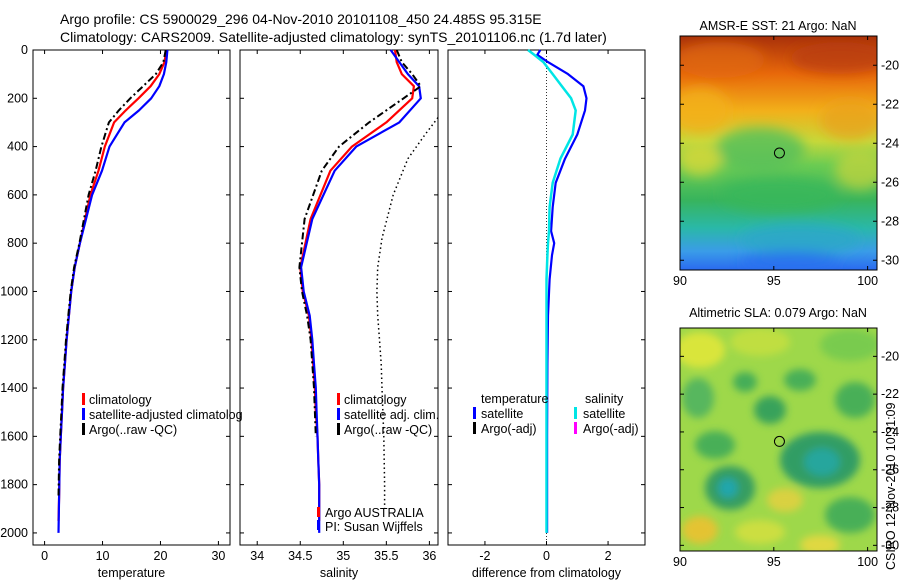  What do you see at coordinates (131, 573) in the screenshot?
I see `x-axis-label: temperature` at bounding box center [131, 573].